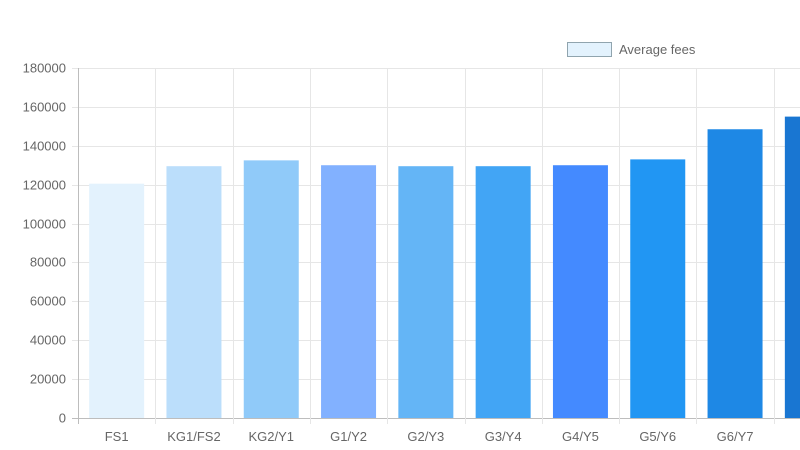  I want to click on x-tick-label: G4/Y5, so click(580, 436).